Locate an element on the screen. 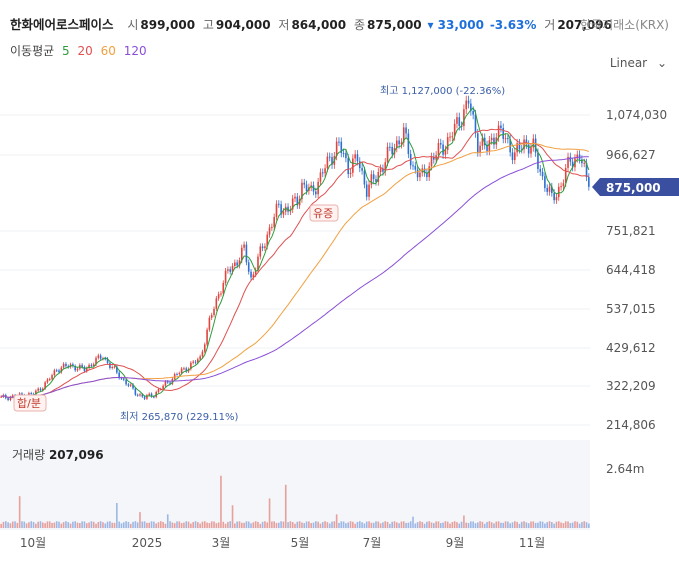 The width and height of the screenshot is (679, 575). y-tick-label: 537,015 is located at coordinates (631, 309).